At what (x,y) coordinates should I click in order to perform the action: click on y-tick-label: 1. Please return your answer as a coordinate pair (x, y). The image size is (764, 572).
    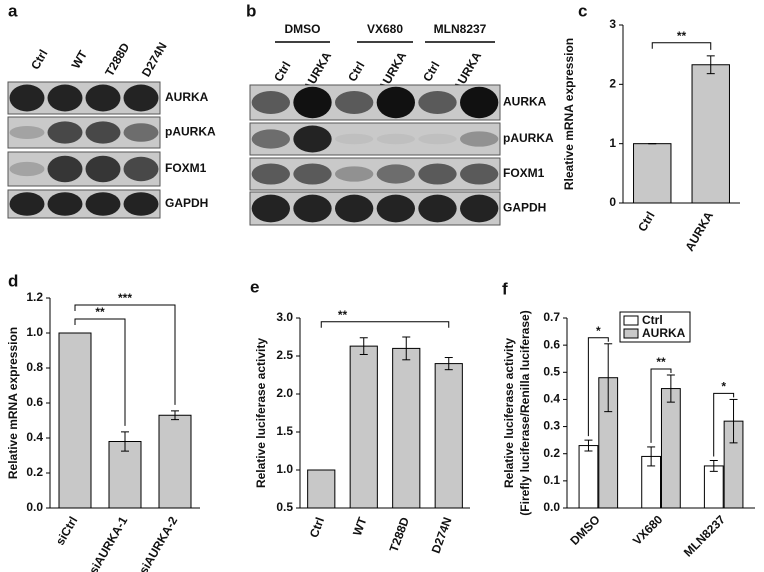
    Looking at the image, I should click on (612, 143).